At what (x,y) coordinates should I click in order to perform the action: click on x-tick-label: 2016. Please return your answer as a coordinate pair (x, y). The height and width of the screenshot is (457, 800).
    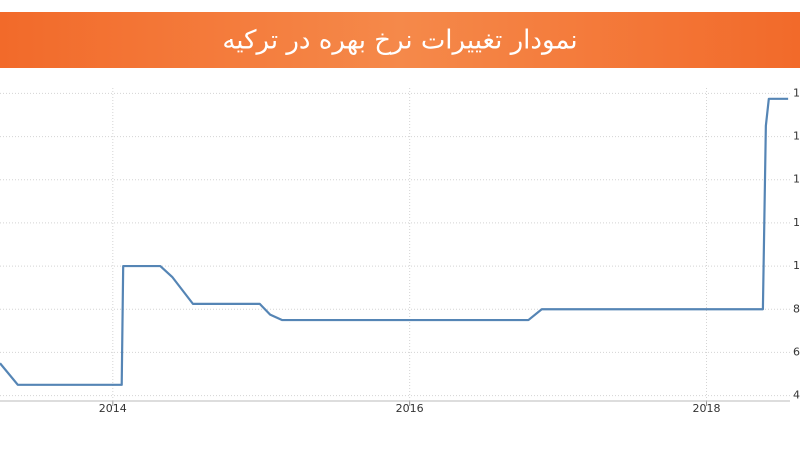
    Looking at the image, I should click on (410, 408).